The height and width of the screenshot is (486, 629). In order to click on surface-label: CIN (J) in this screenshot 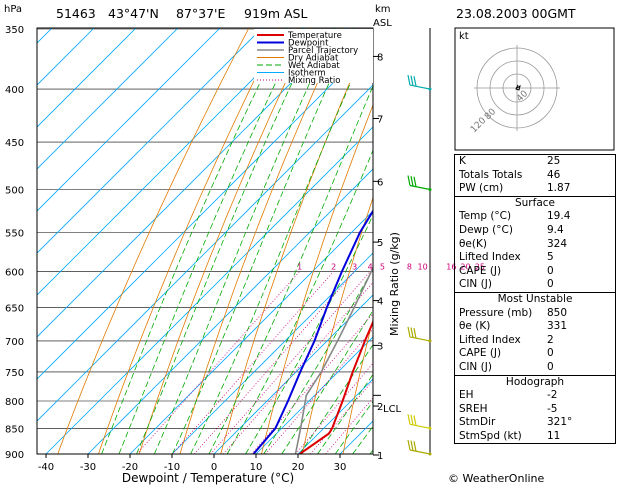, I will do `click(475, 284)`.